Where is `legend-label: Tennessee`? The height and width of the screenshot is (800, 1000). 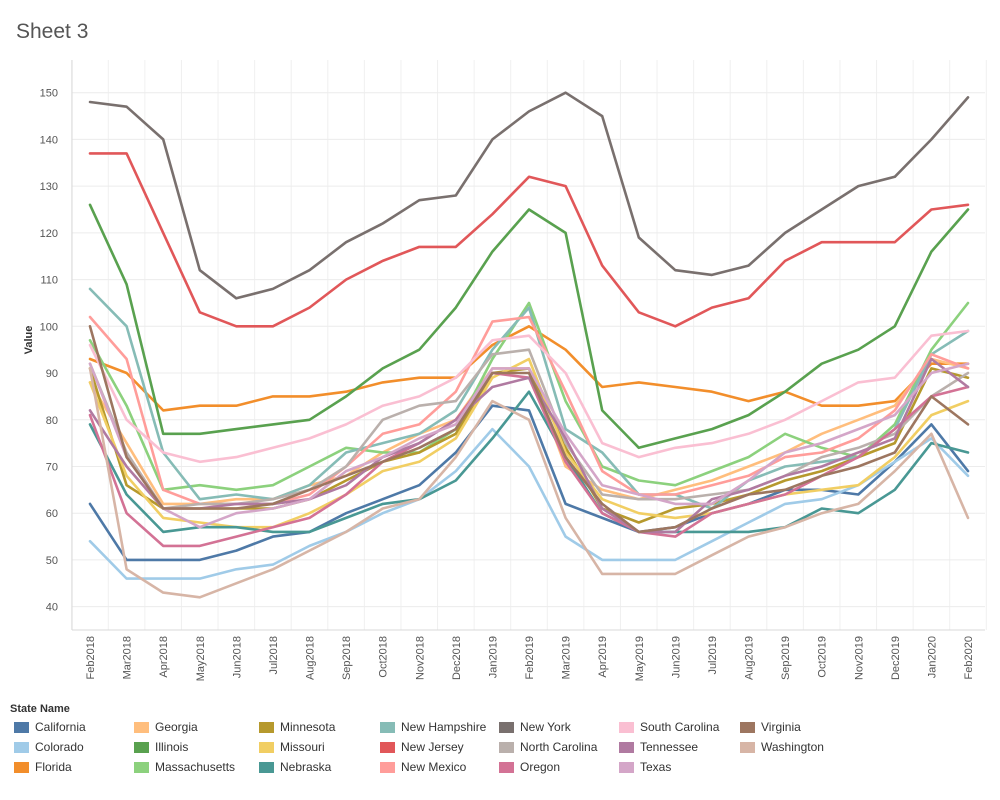
legend-label: Tennessee is located at coordinates (669, 747).